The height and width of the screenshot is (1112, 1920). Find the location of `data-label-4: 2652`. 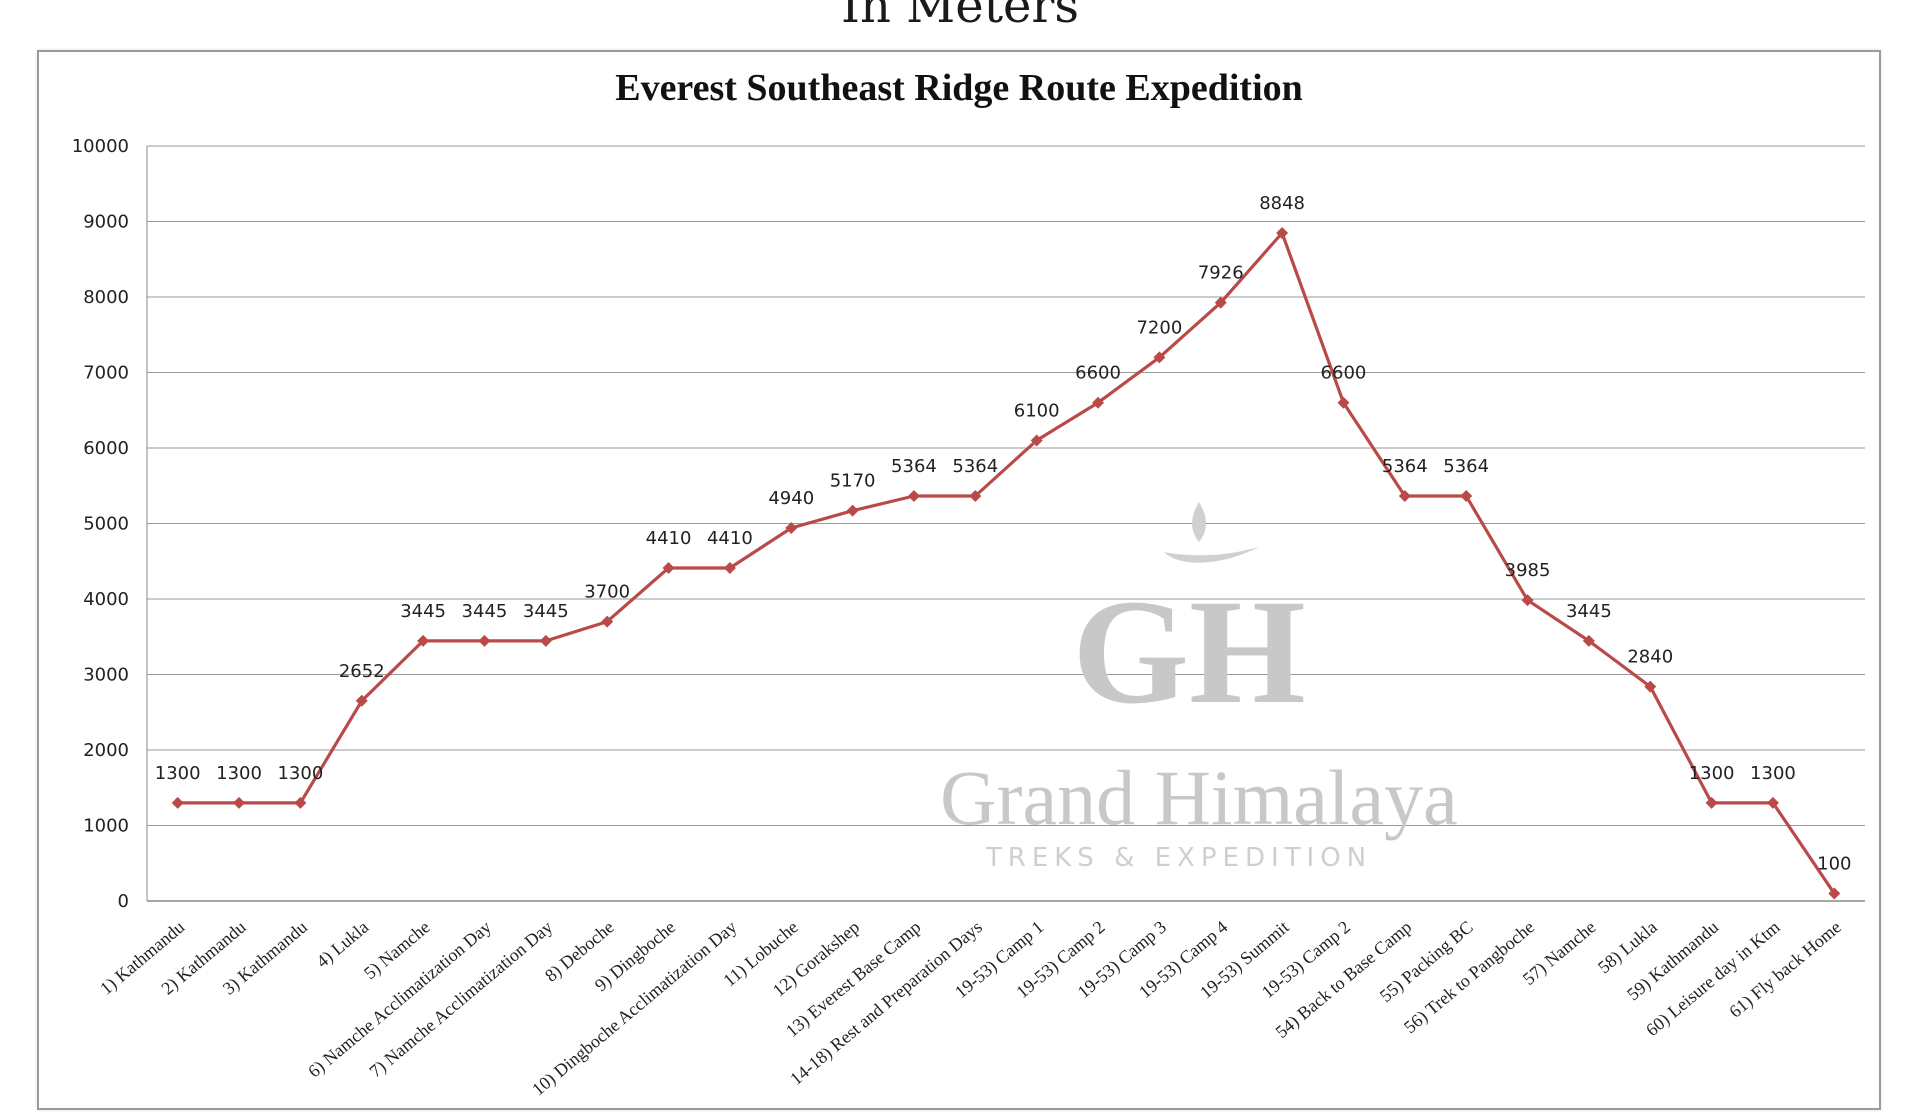

data-label-4: 2652 is located at coordinates (362, 671).